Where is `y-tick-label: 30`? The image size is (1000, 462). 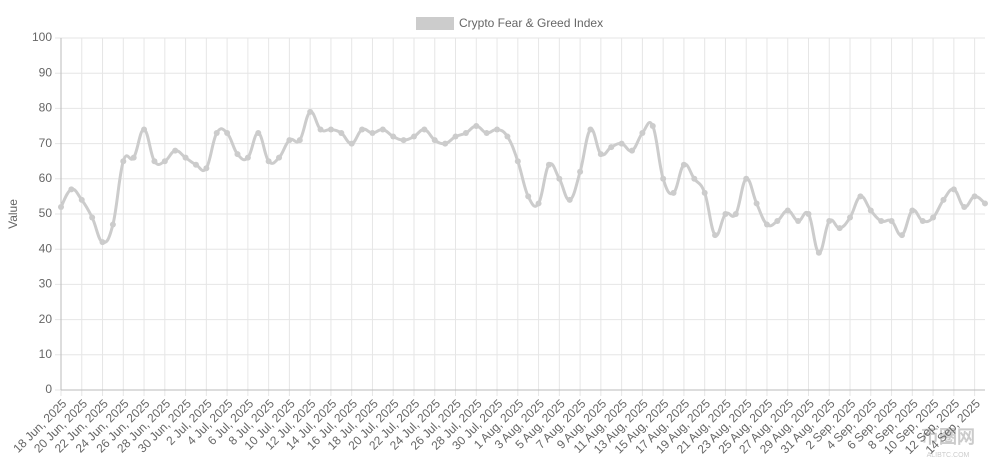 y-tick-label: 30 is located at coordinates (46, 284).